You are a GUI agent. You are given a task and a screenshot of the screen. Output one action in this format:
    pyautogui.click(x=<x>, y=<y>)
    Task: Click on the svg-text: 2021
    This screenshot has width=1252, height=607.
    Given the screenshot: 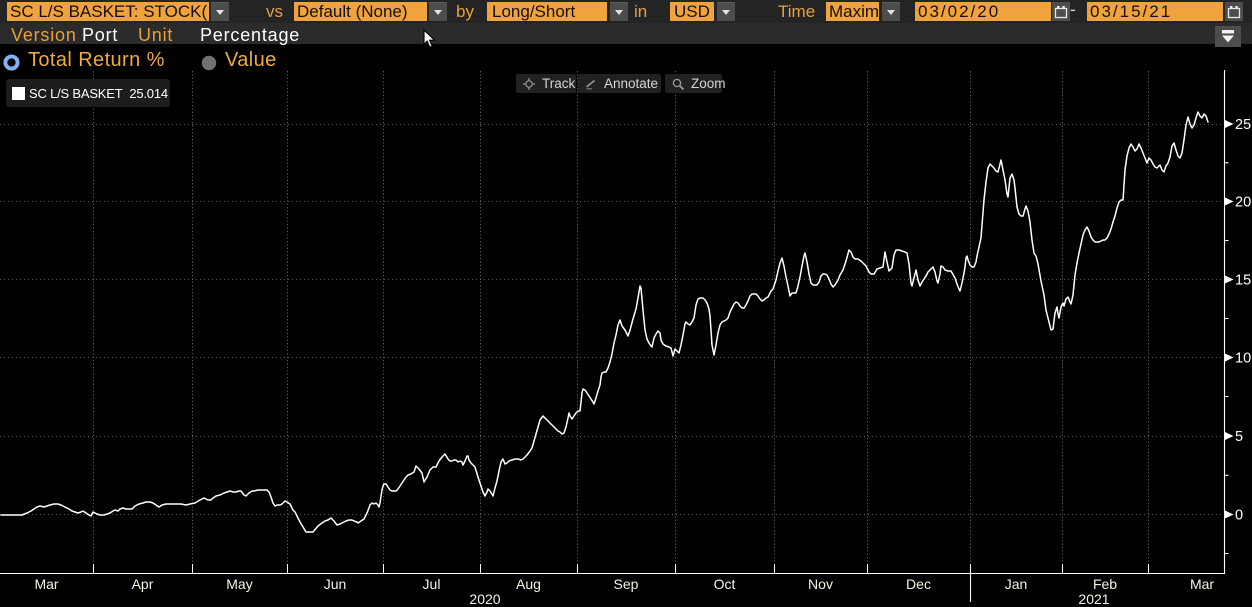 What is the action you would take?
    pyautogui.click(x=1093, y=599)
    